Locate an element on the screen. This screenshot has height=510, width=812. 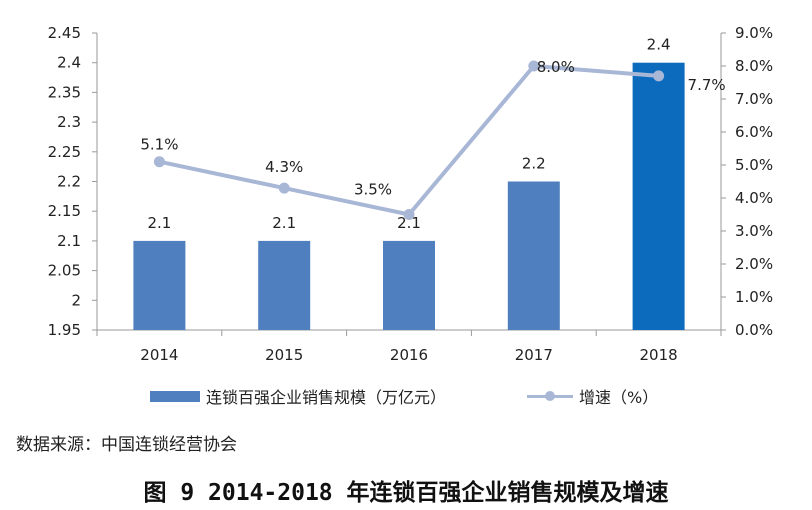
data-source-note: 数据来源：中国连锁经营协会 is located at coordinates (126, 445).